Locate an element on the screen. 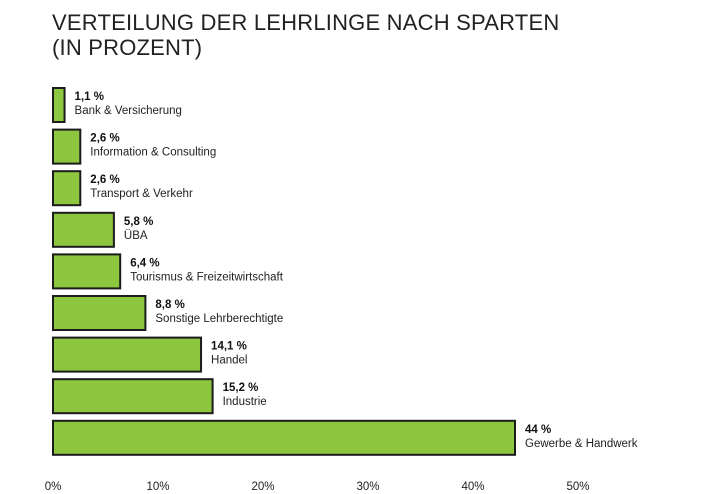 The image size is (715, 494). value-label-handel: 14,1 % is located at coordinates (229, 347).